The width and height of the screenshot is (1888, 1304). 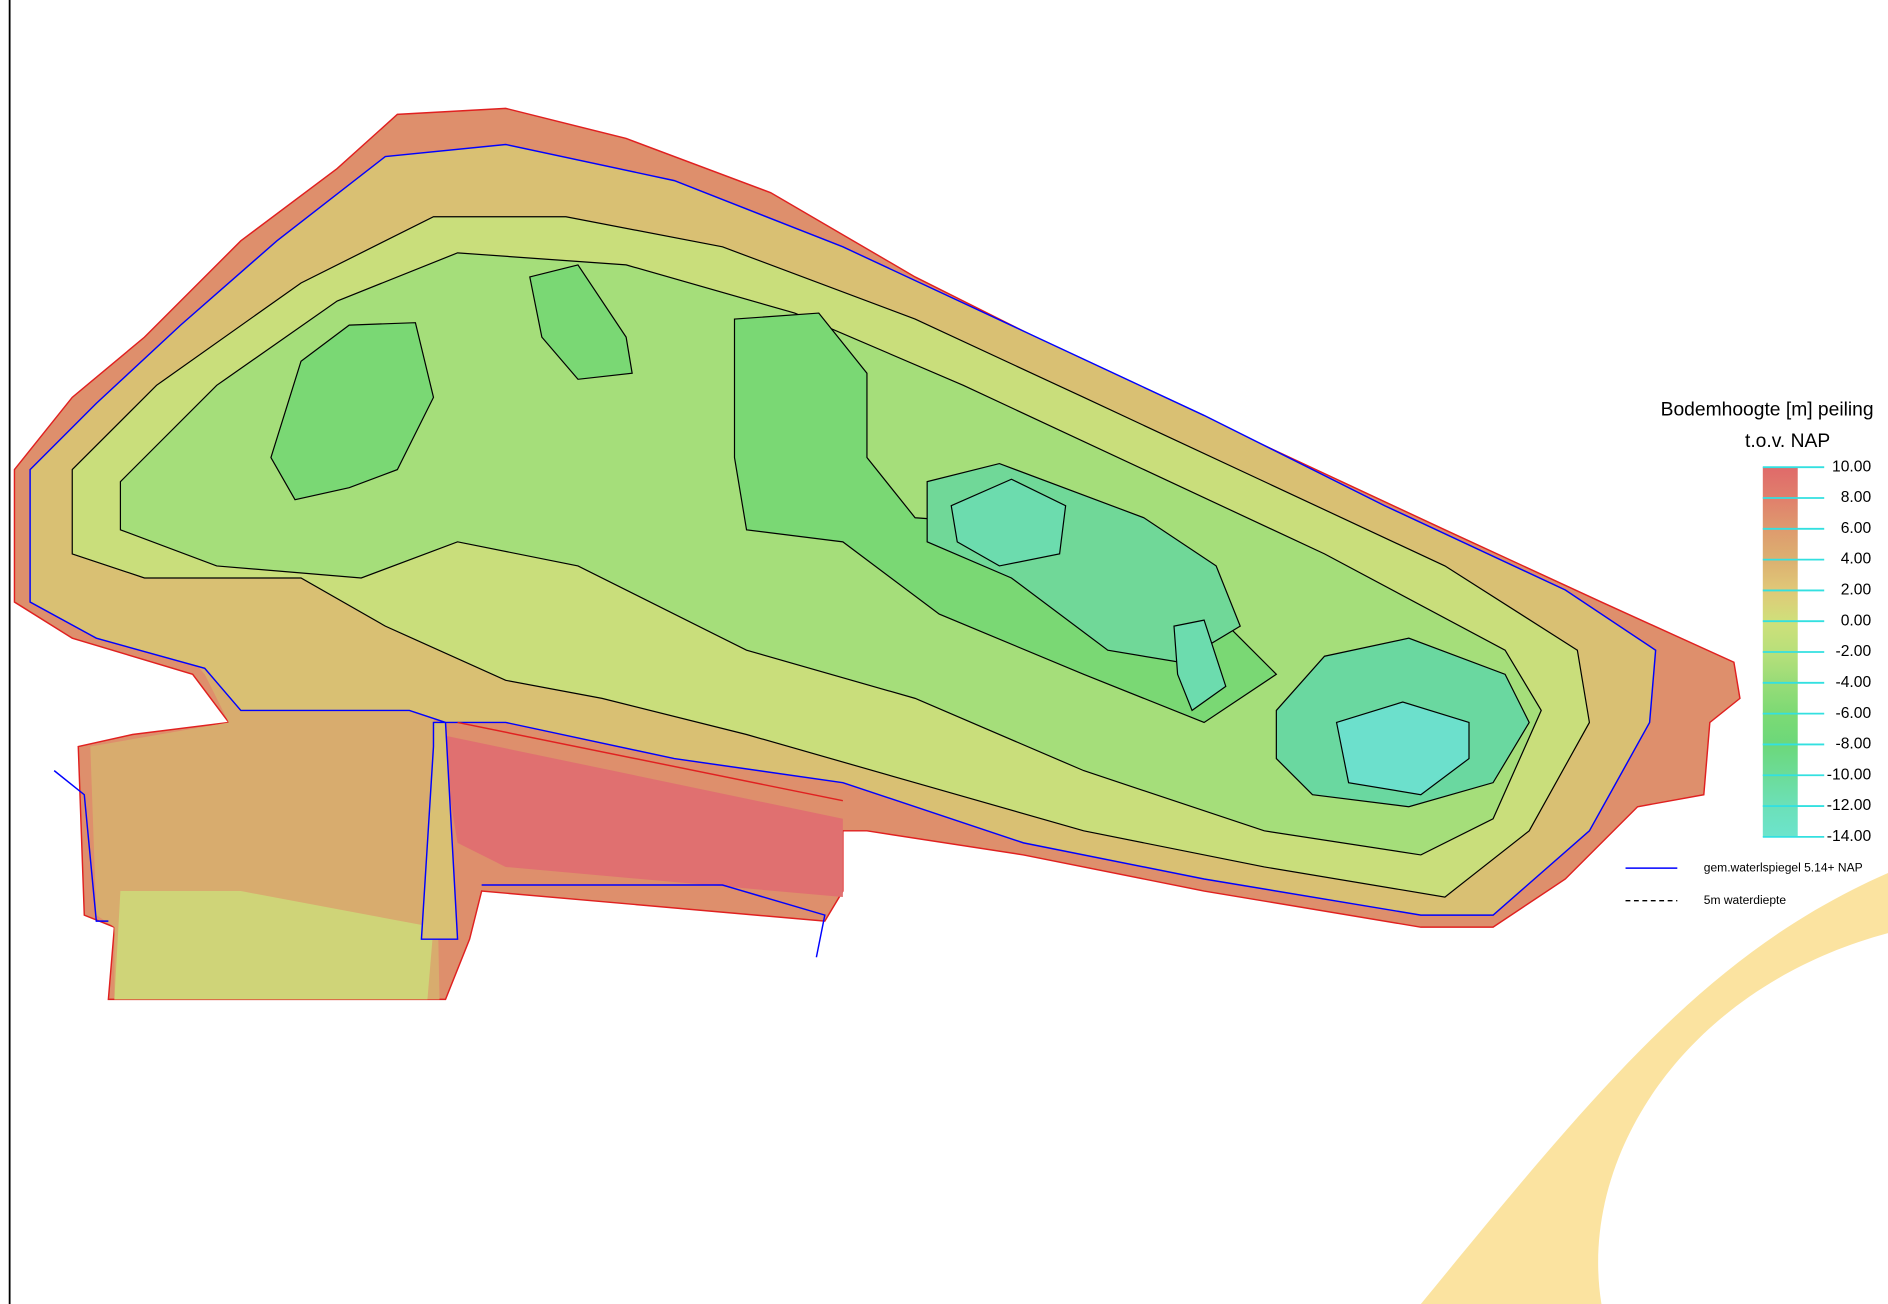 What do you see at coordinates (1783, 867) in the screenshot?
I see `legend-label: gem.waterlspiegel 5.14+ NAP` at bounding box center [1783, 867].